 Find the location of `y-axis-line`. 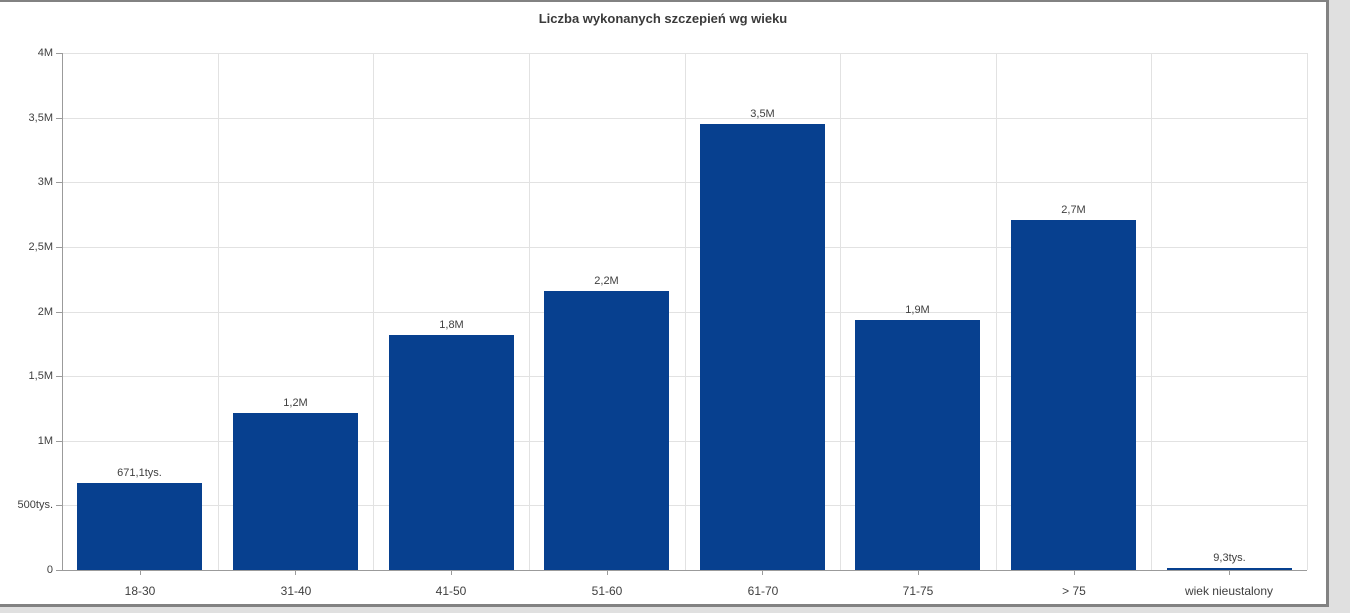

y-axis-line is located at coordinates (62, 311).